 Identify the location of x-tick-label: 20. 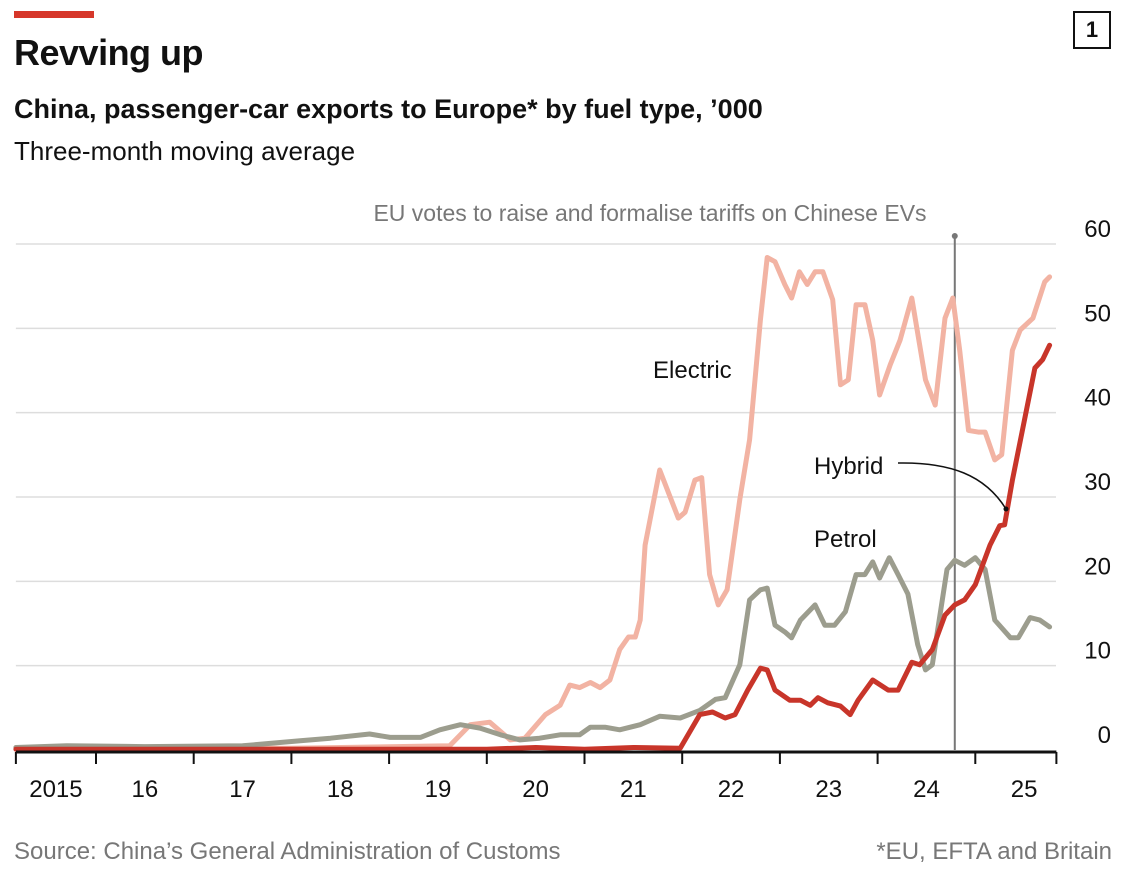
(535, 789).